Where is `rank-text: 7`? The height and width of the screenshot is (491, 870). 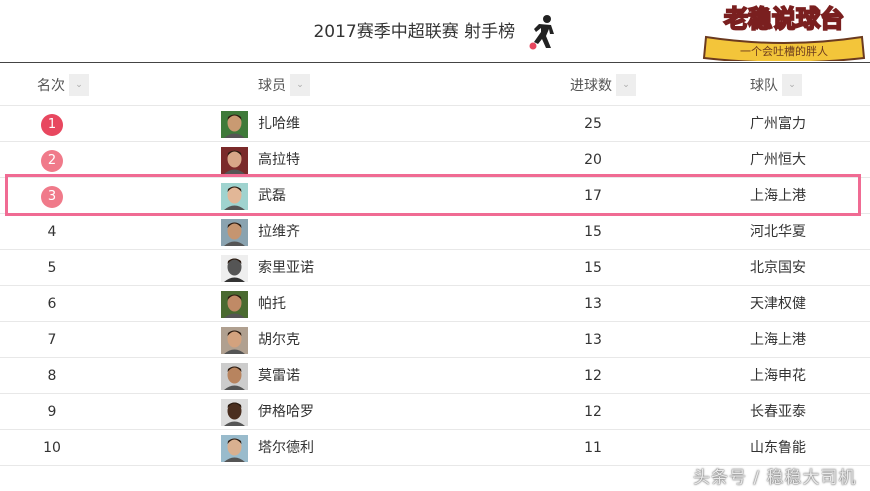 rank-text: 7 is located at coordinates (52, 340).